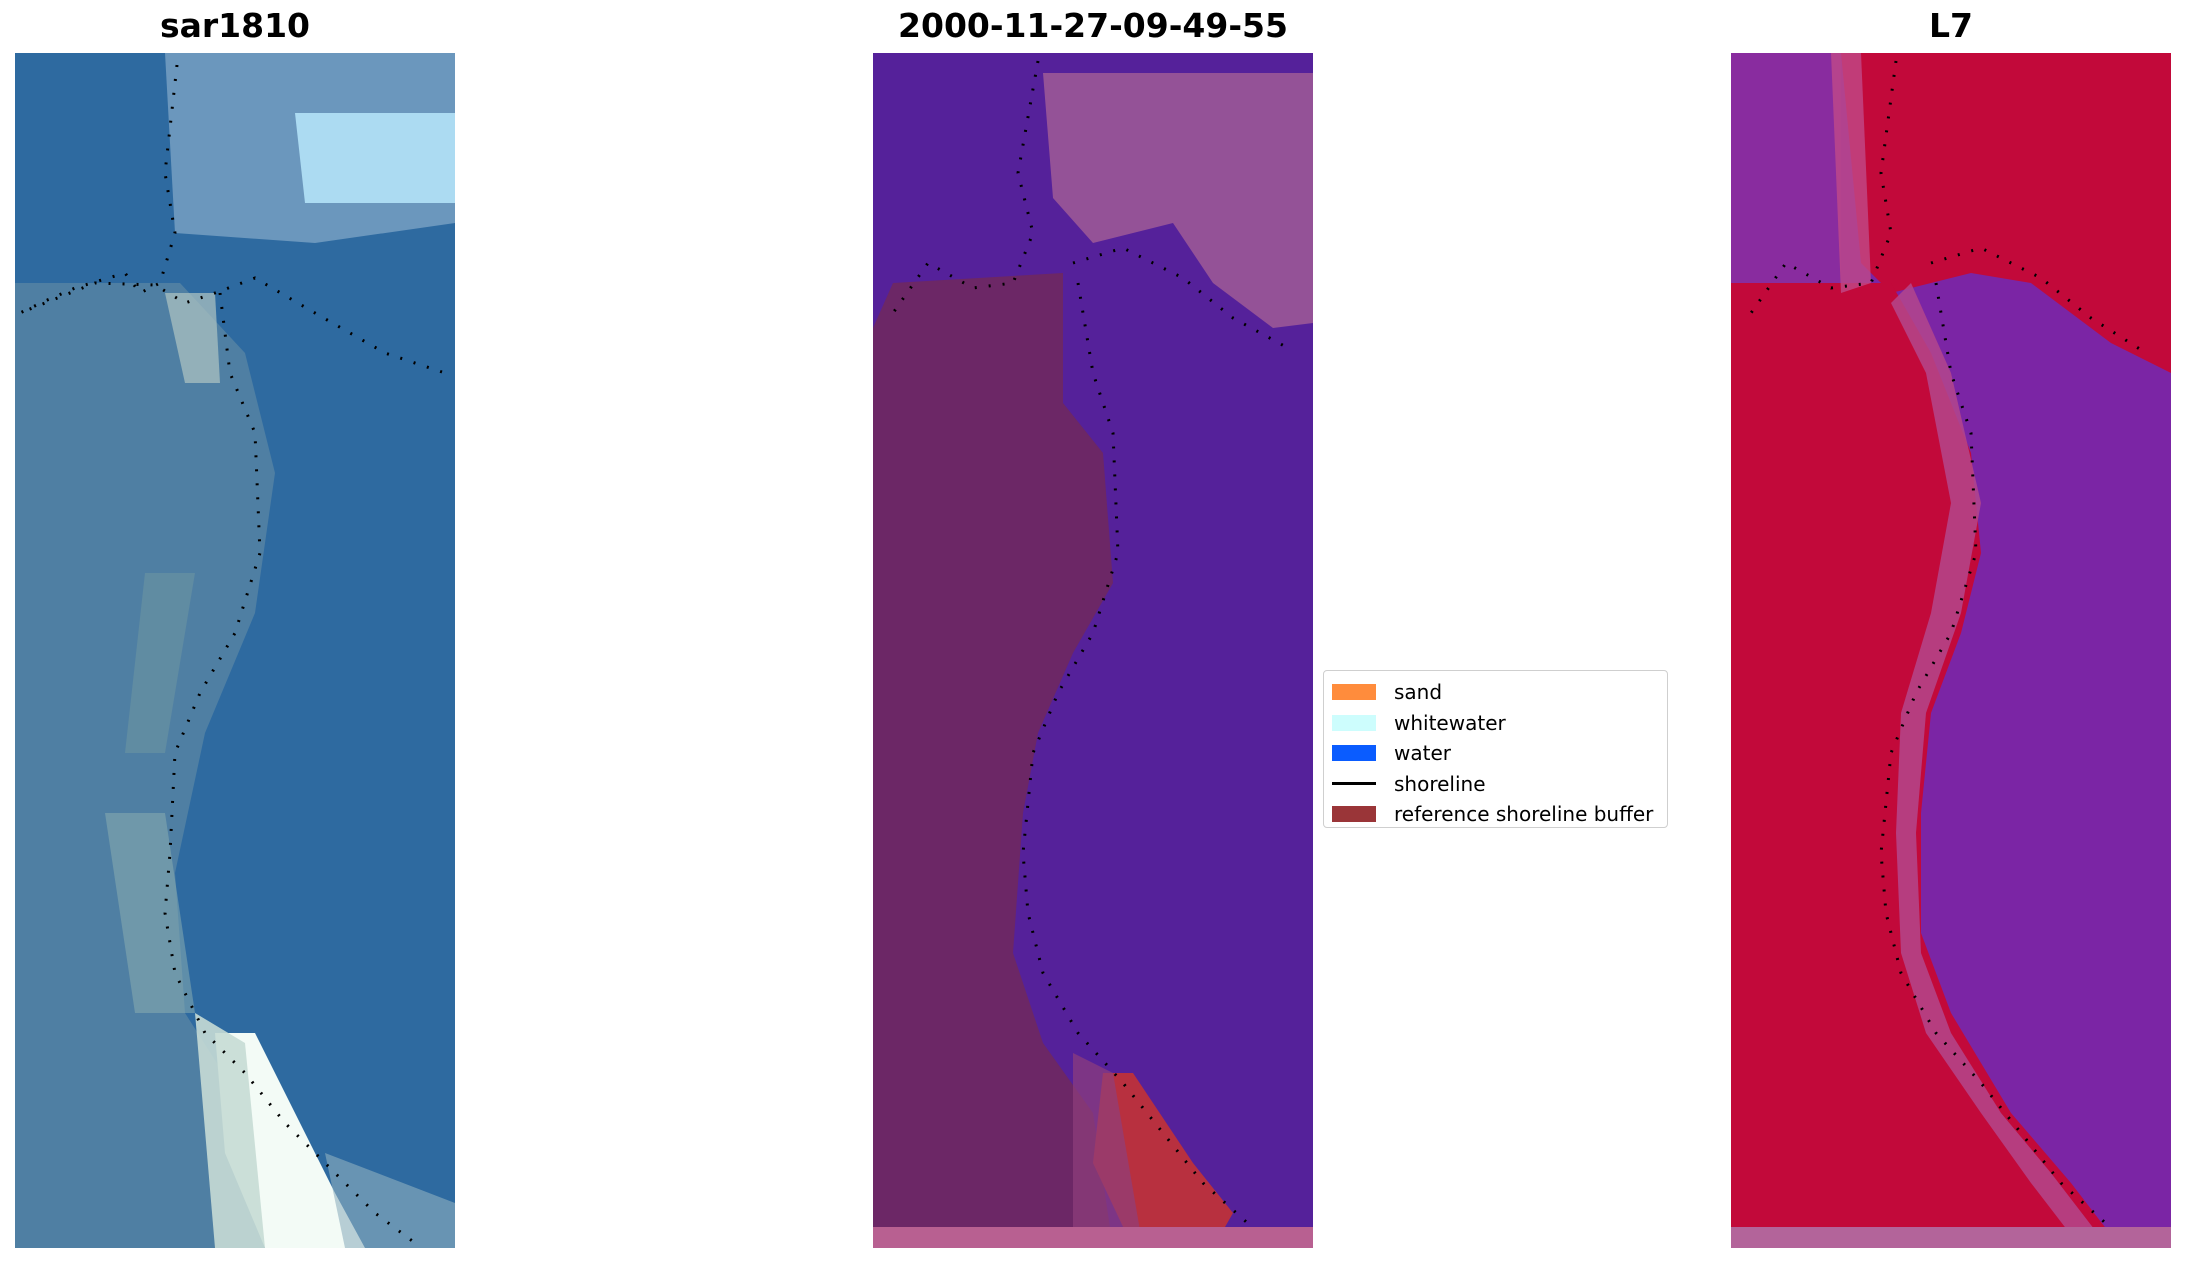  Describe the element at coordinates (1951, 1237) in the screenshot. I see `l7-bottom-strip` at that location.